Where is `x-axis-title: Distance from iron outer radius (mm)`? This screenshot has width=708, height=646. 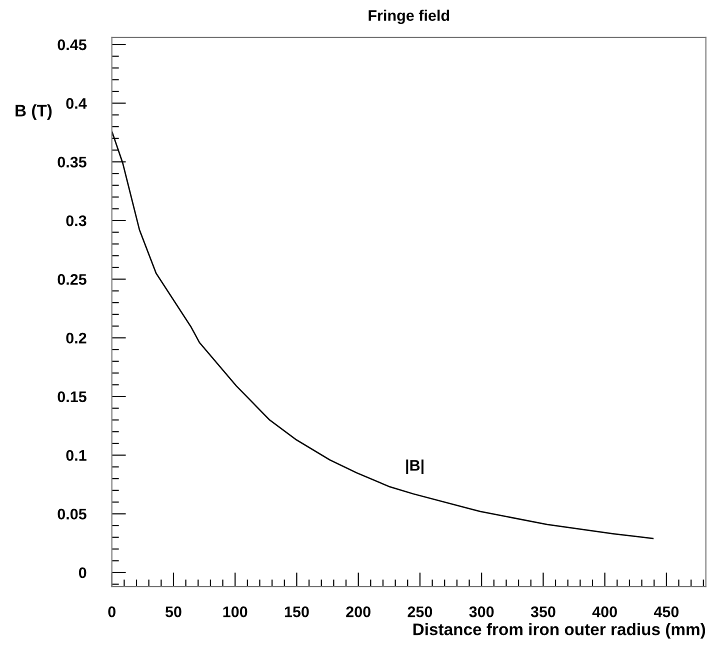 x-axis-title: Distance from iron outer radius (mm) is located at coordinates (559, 631).